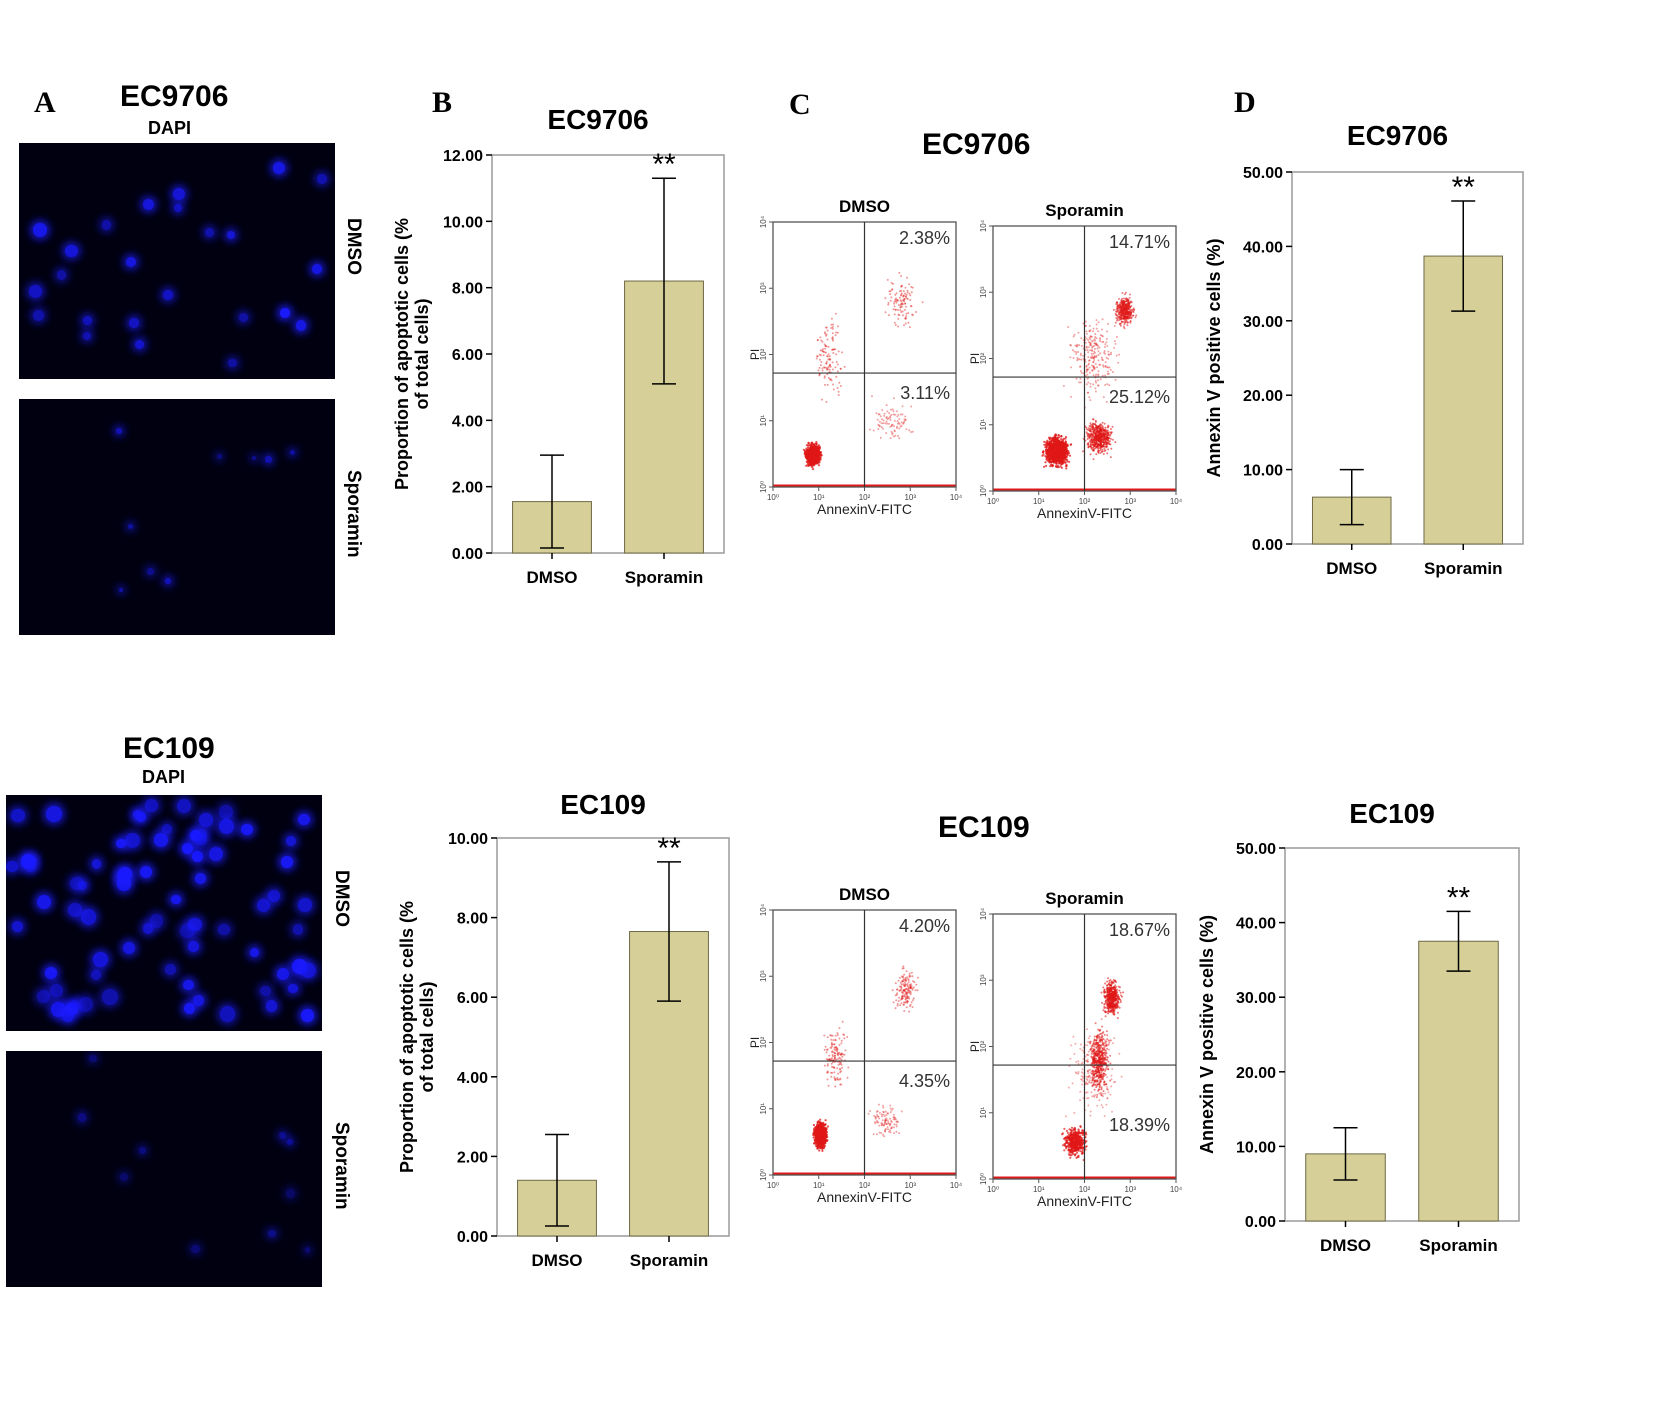 The width and height of the screenshot is (1654, 1407). Describe the element at coordinates (924, 238) in the screenshot. I see `quadrant-upper-right-value: 2.38%` at that location.